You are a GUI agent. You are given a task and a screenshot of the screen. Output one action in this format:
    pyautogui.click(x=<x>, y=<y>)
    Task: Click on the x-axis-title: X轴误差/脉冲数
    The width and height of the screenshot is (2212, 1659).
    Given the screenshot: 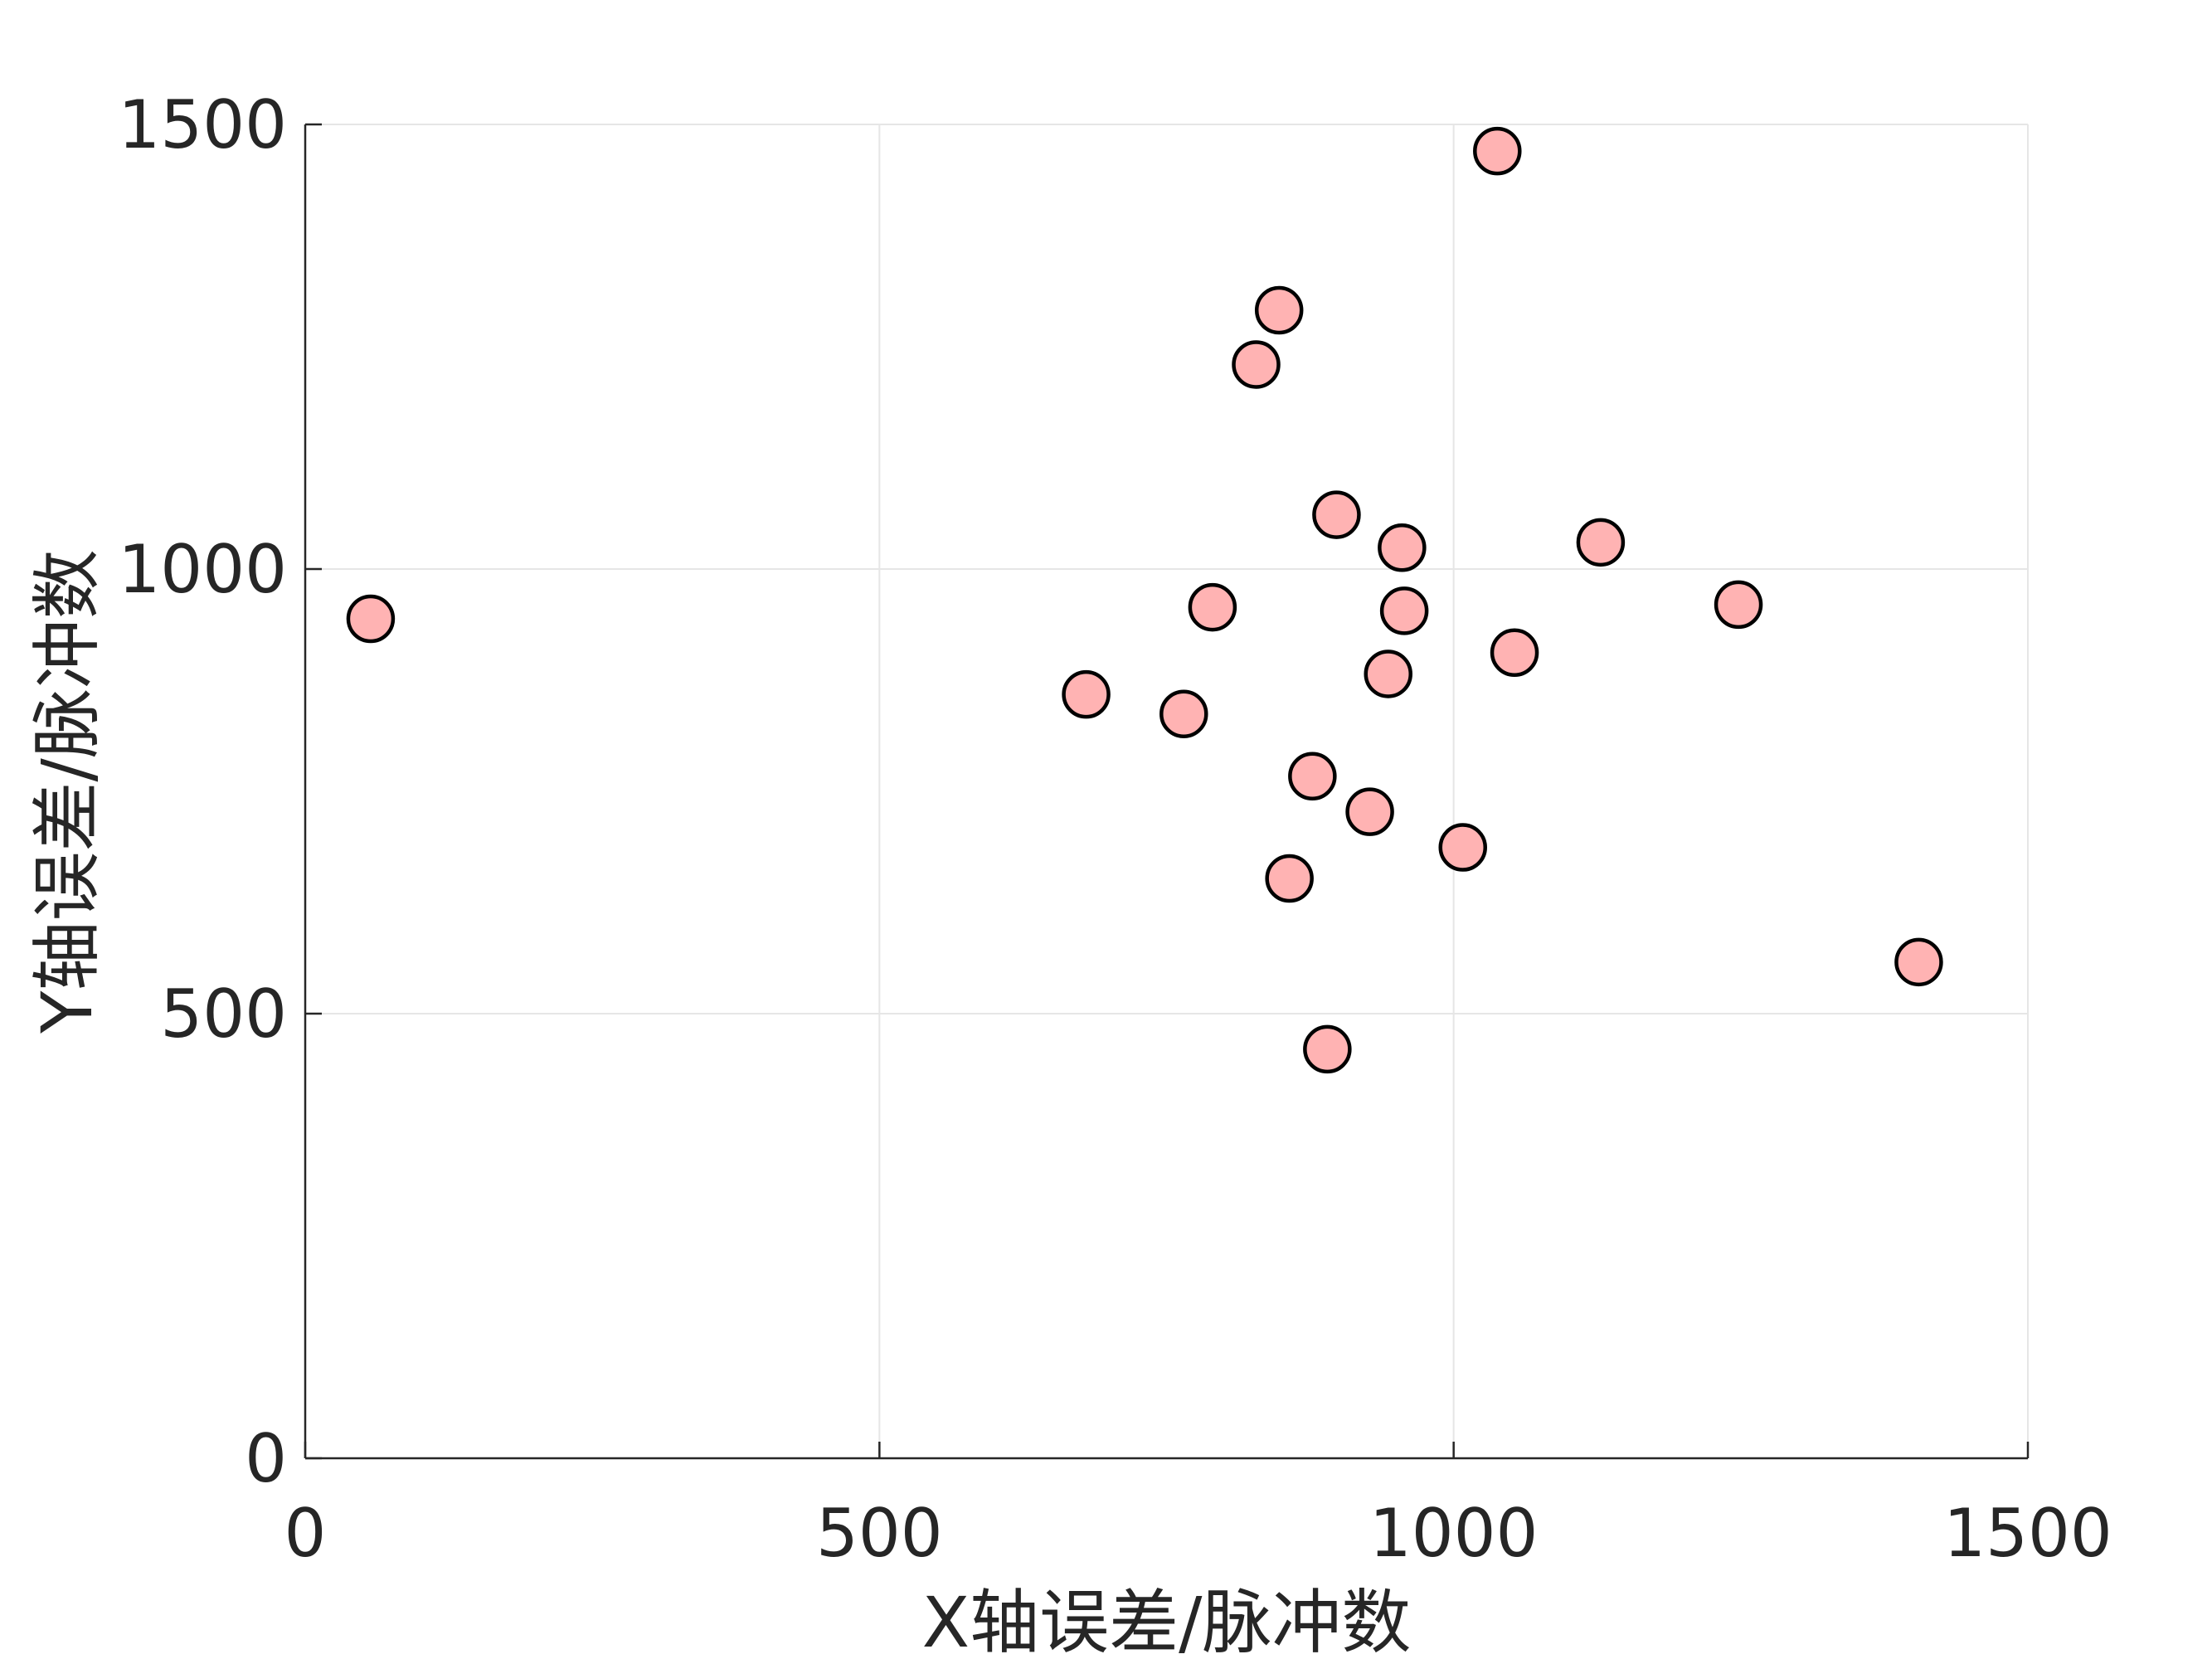 What is the action you would take?
    pyautogui.click(x=1167, y=1620)
    